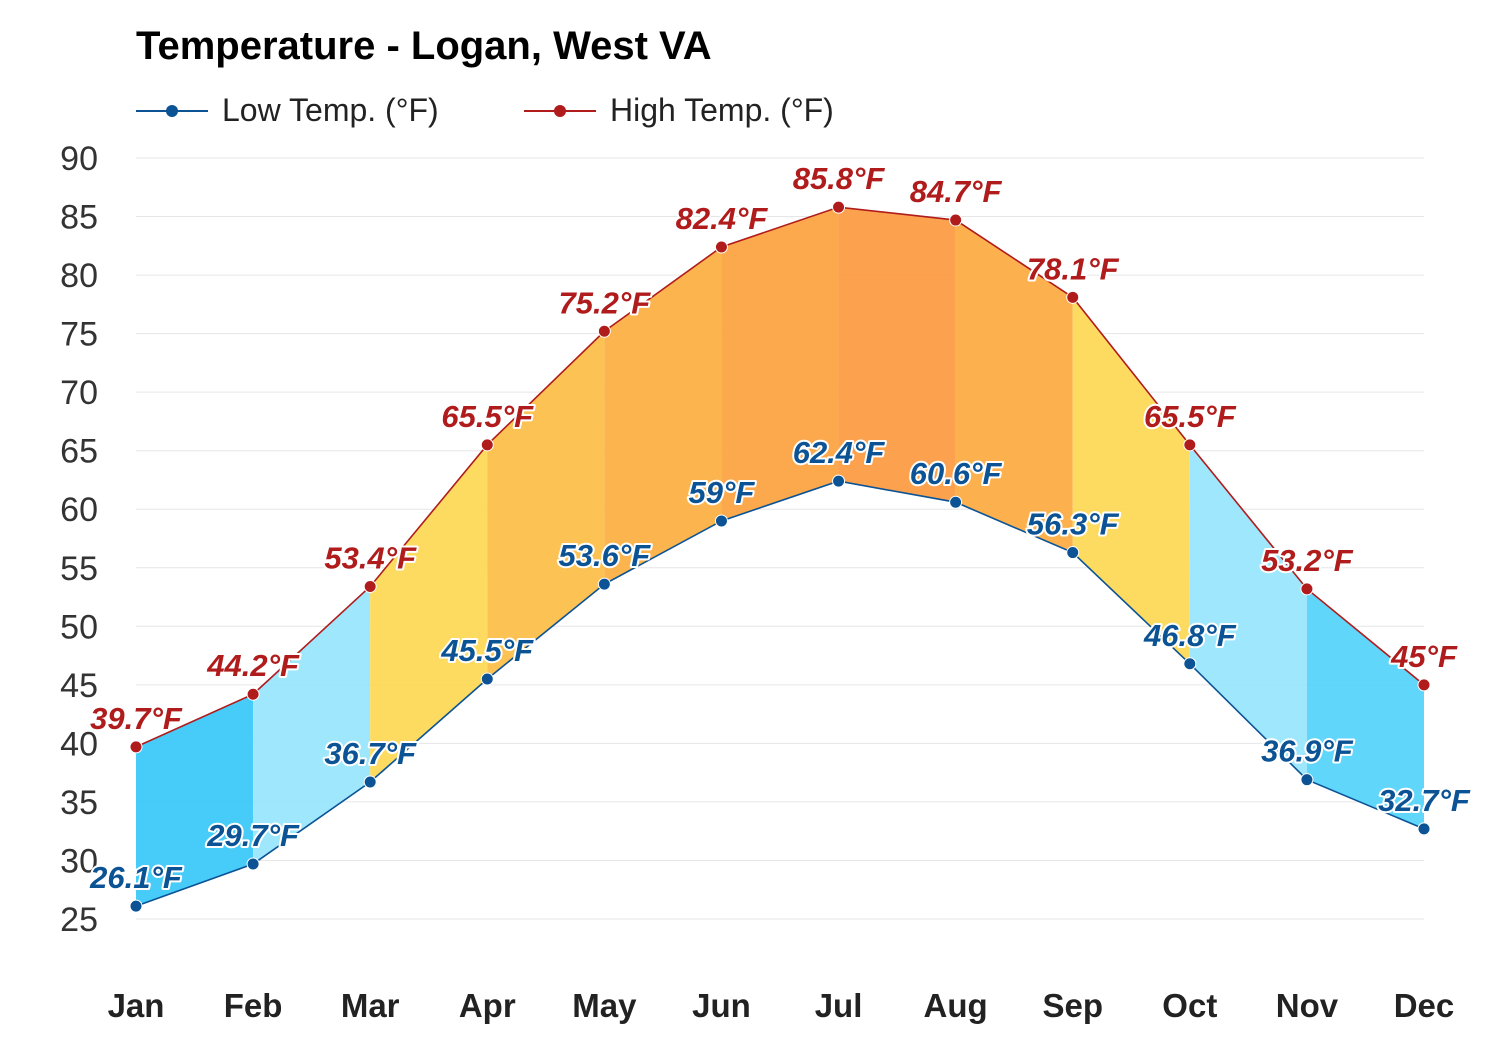 The width and height of the screenshot is (1500, 1050). Describe the element at coordinates (79, 569) in the screenshot. I see `y-tick-label: 55` at that location.